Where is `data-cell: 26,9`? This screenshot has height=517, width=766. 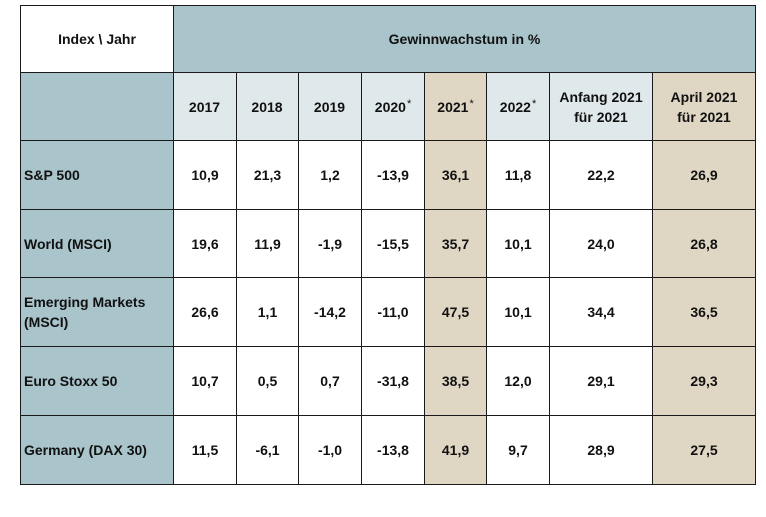 data-cell: 26,9 is located at coordinates (704, 175).